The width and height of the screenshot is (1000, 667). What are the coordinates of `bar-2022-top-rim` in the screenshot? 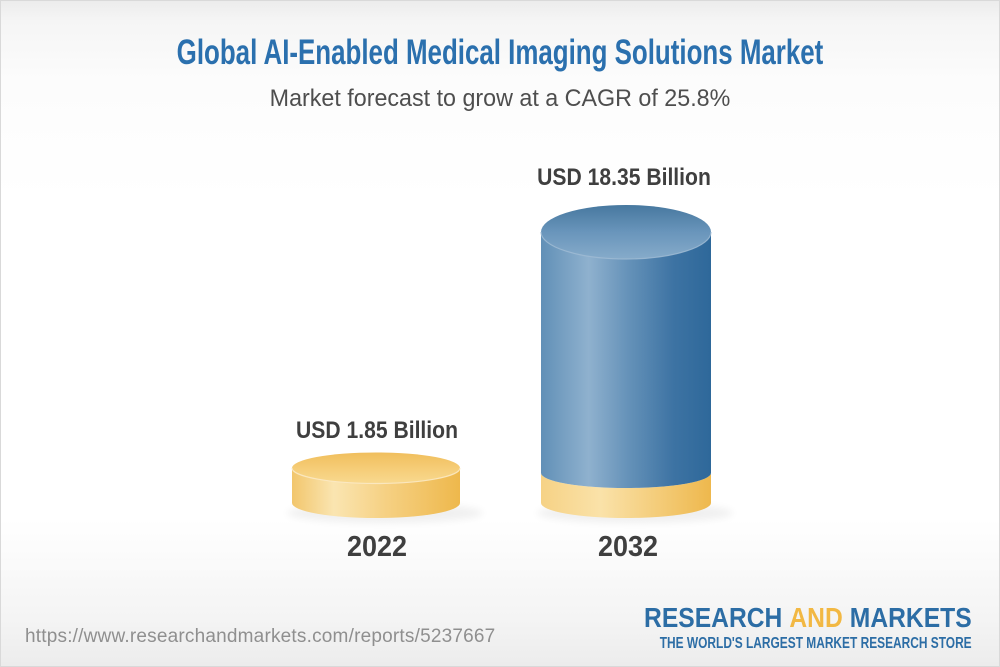 It's located at (376, 476).